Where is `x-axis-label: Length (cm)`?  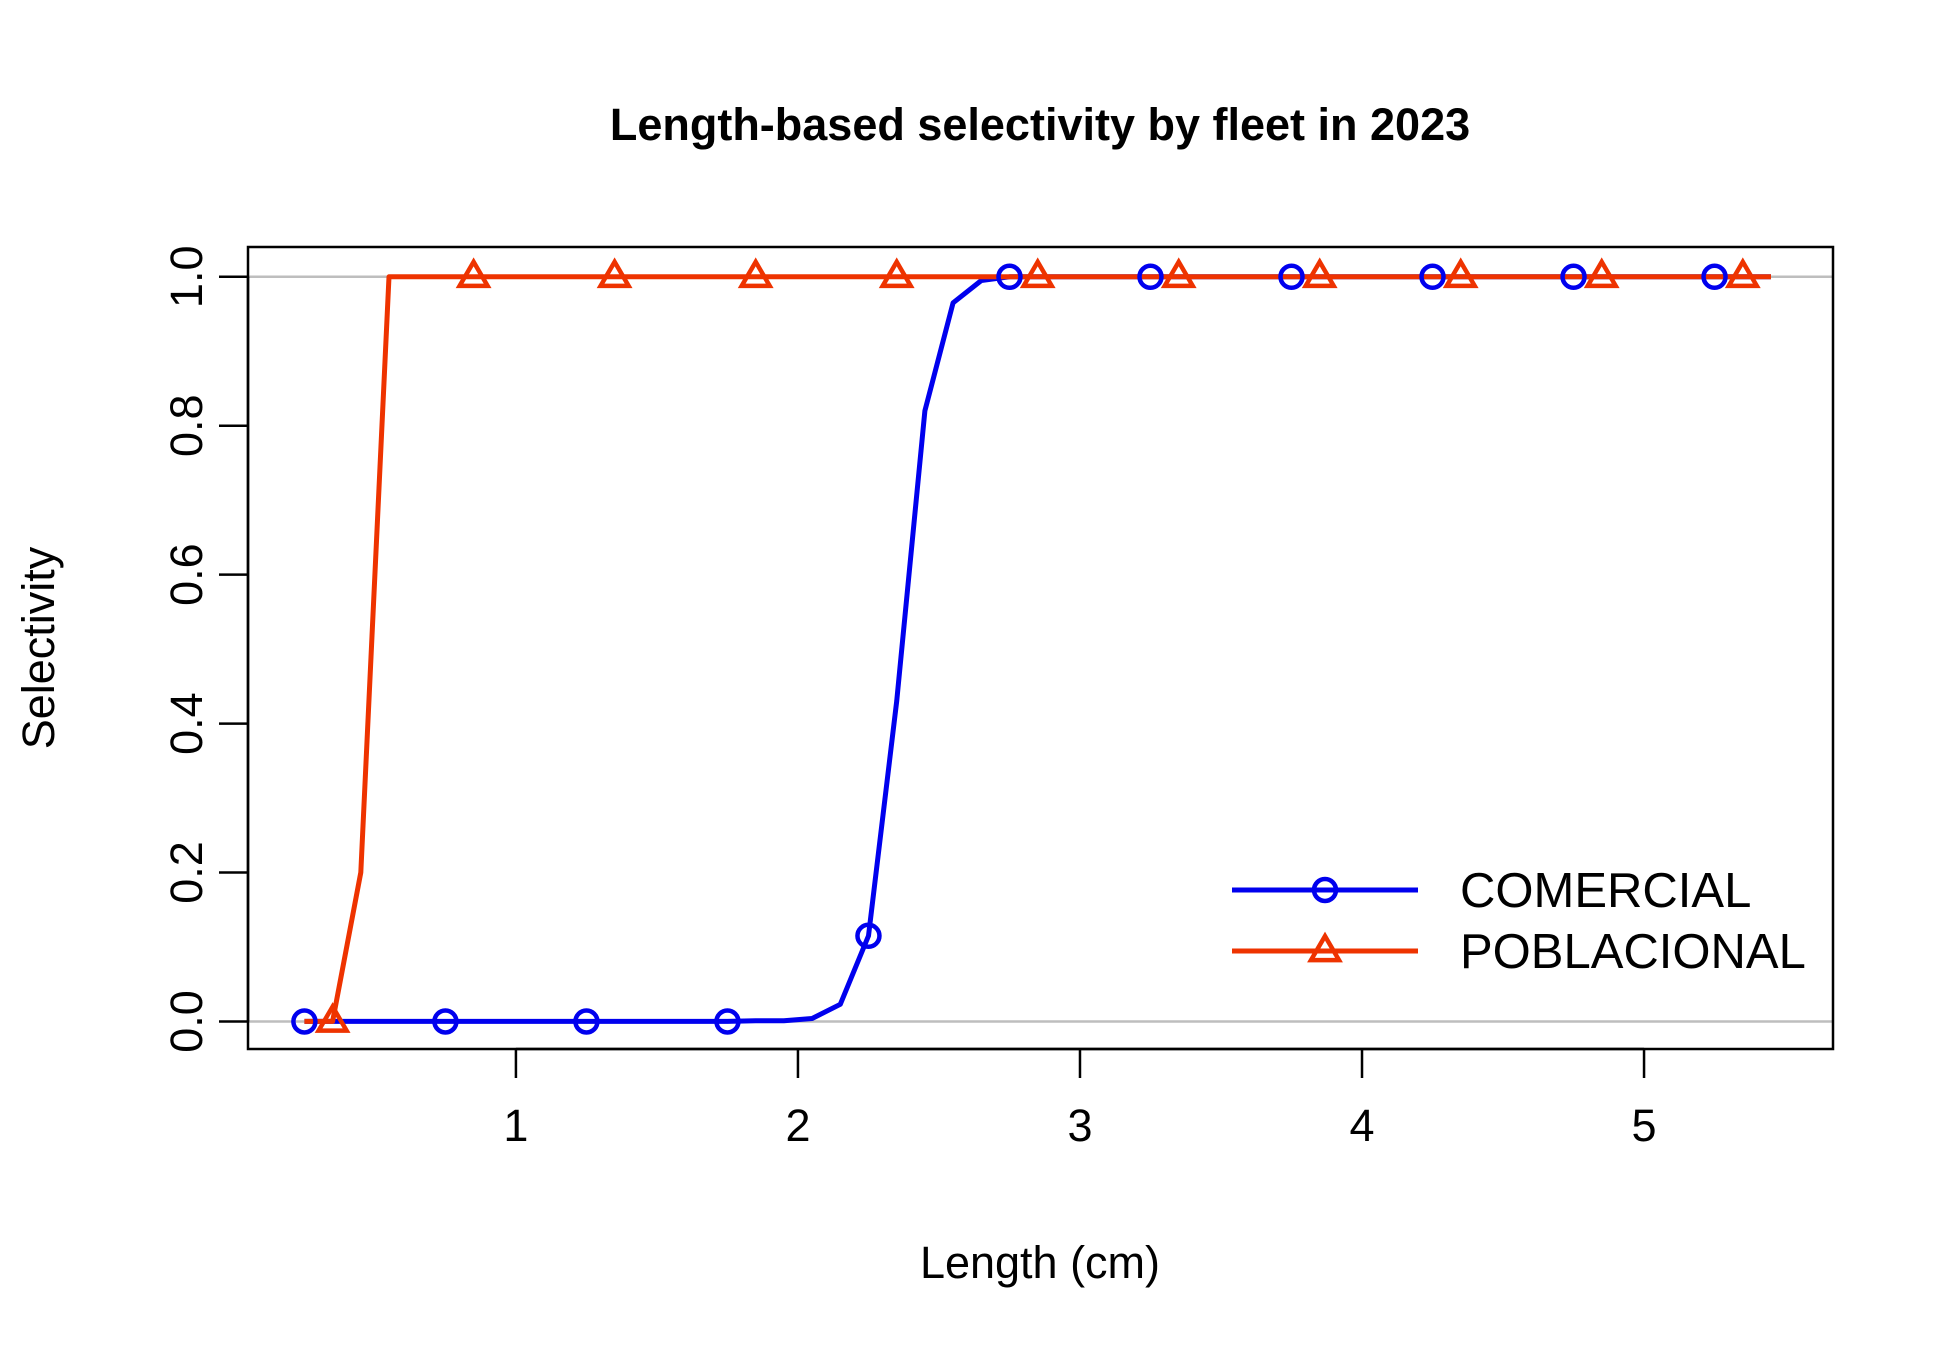
x-axis-label: Length (cm) is located at coordinates (1040, 1262).